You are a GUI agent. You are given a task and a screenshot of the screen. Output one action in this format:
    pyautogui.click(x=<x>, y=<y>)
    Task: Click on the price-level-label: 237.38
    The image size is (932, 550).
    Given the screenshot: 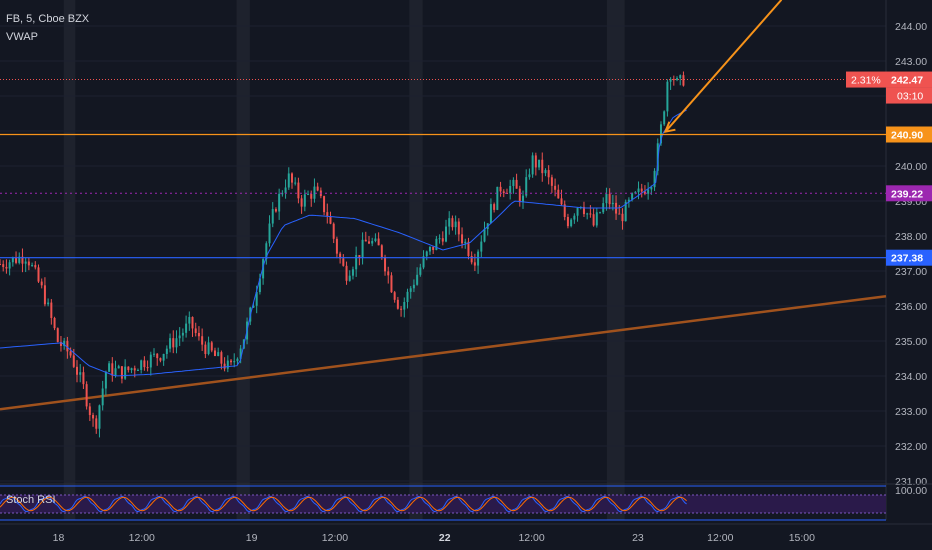 What is the action you would take?
    pyautogui.click(x=907, y=259)
    